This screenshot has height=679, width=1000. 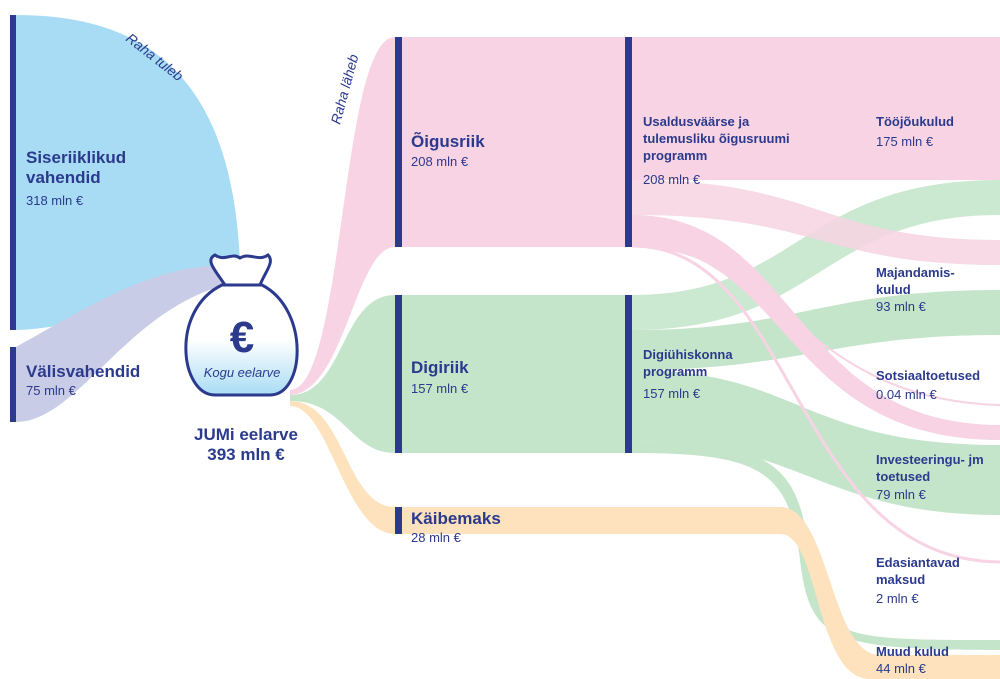 What do you see at coordinates (51, 390) in the screenshot?
I see `source-amount: 75 mln €` at bounding box center [51, 390].